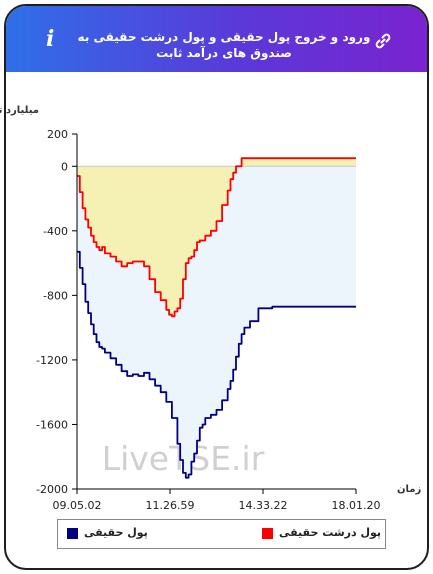 Image resolution: width=433 pixels, height=574 pixels. I want to click on x-tick-label: 11.26.59, so click(170, 505).